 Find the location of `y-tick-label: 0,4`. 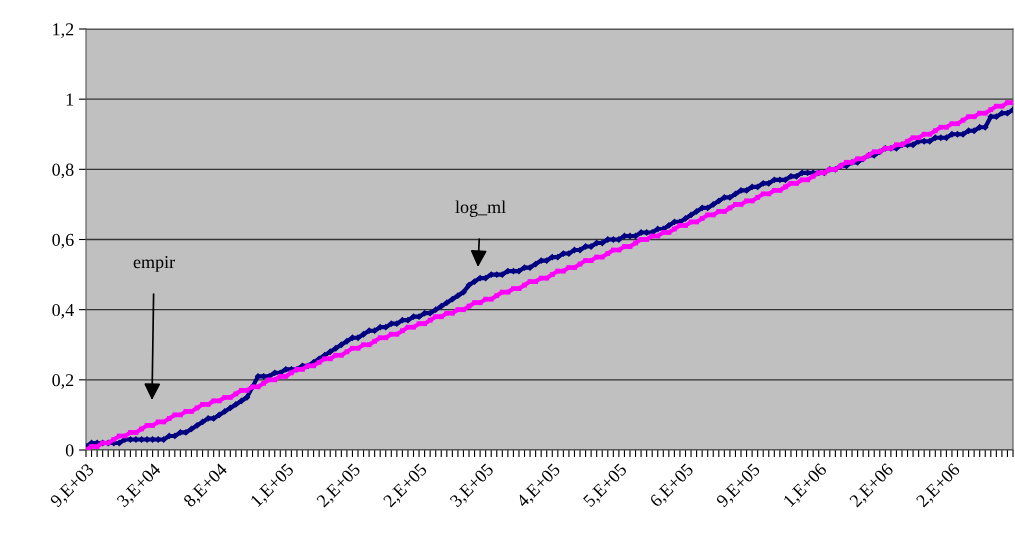

y-tick-label: 0,4 is located at coordinates (63, 311).